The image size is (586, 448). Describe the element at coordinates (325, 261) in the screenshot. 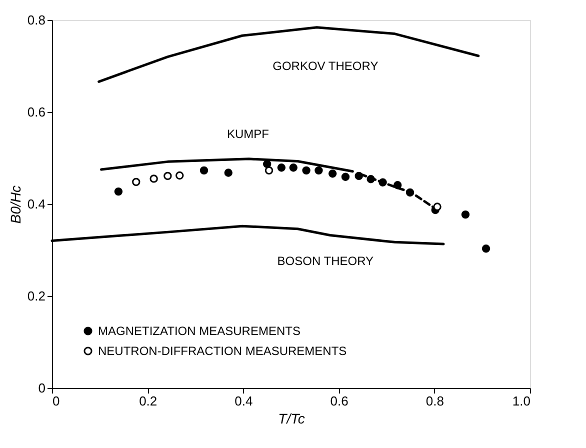

I see `annotation: BOSON THEORY` at that location.